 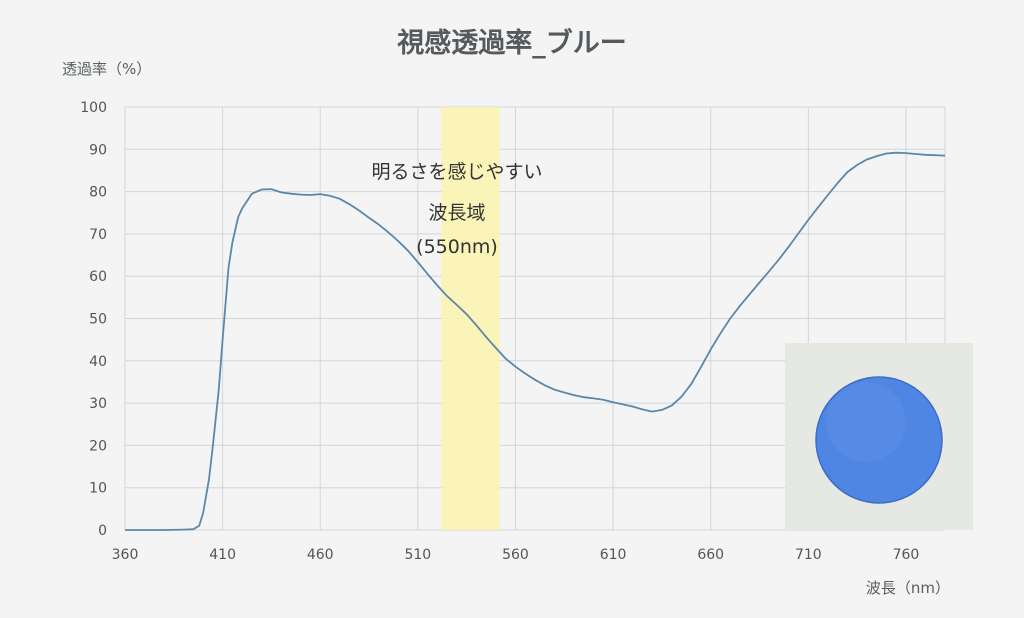 What do you see at coordinates (417, 555) in the screenshot?
I see `x-tick-510: 510` at bounding box center [417, 555].